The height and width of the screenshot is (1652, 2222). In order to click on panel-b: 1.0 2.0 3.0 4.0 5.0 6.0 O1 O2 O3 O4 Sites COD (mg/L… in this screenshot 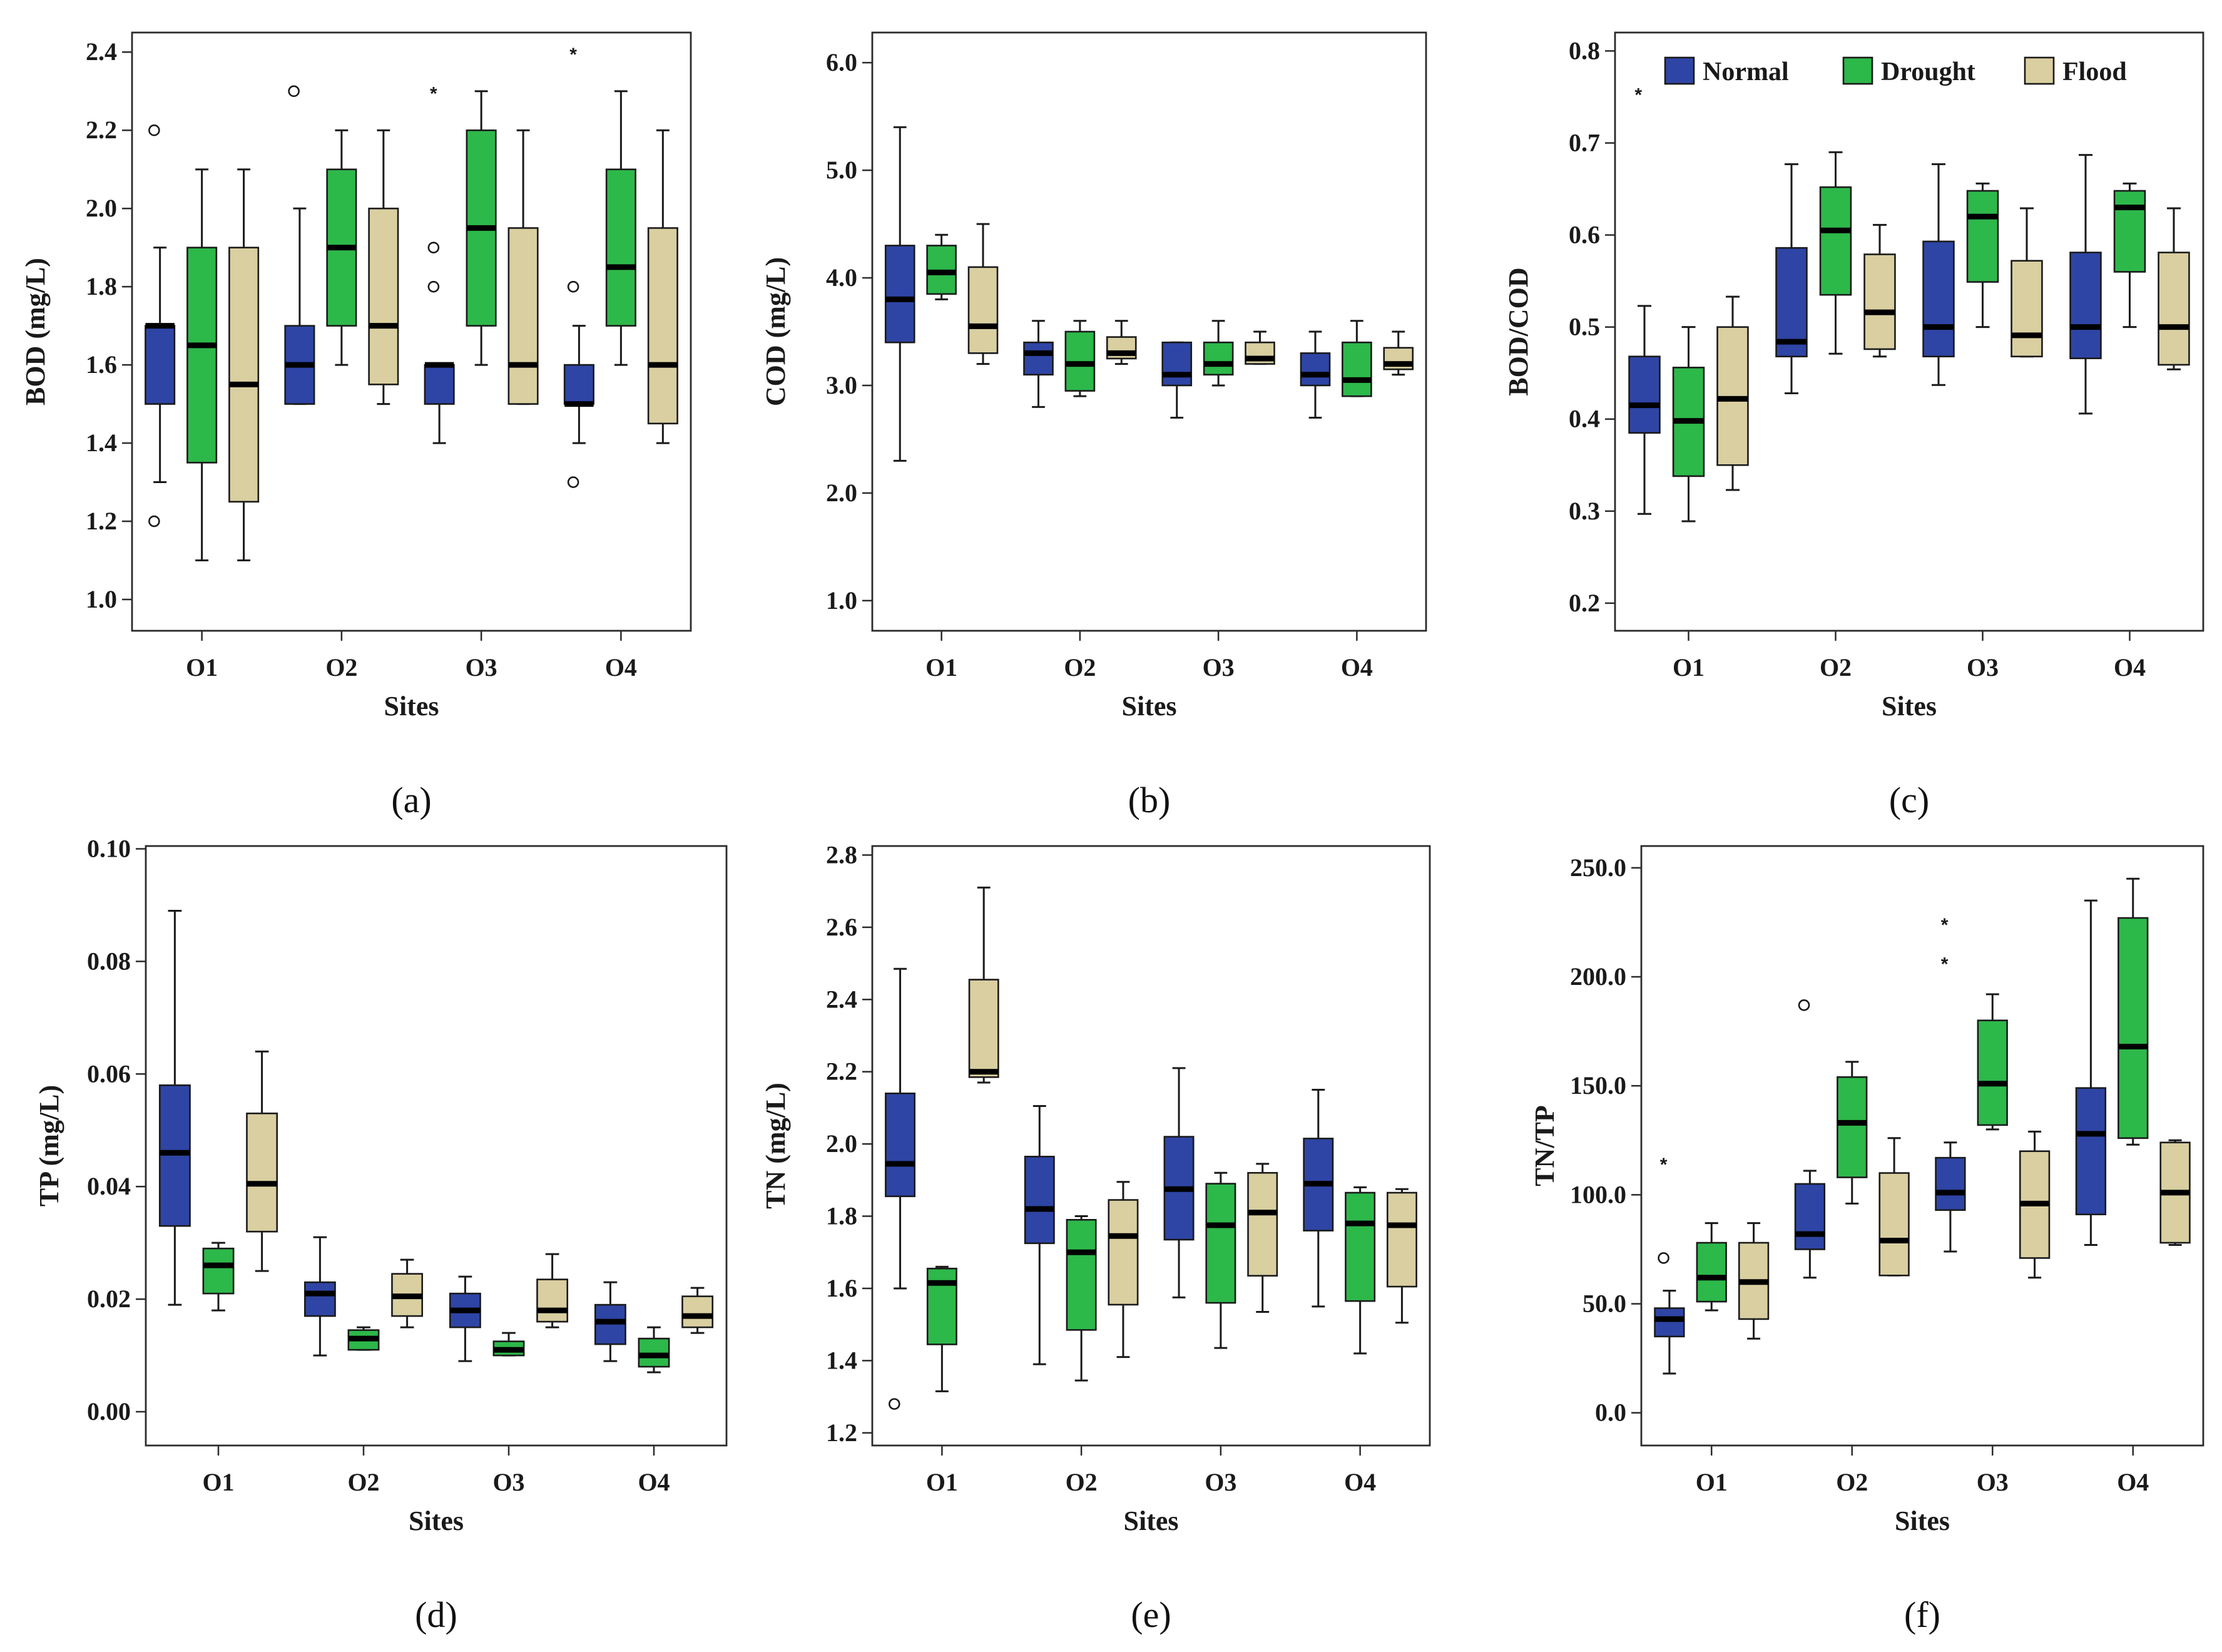, I will do `click(1093, 425)`.